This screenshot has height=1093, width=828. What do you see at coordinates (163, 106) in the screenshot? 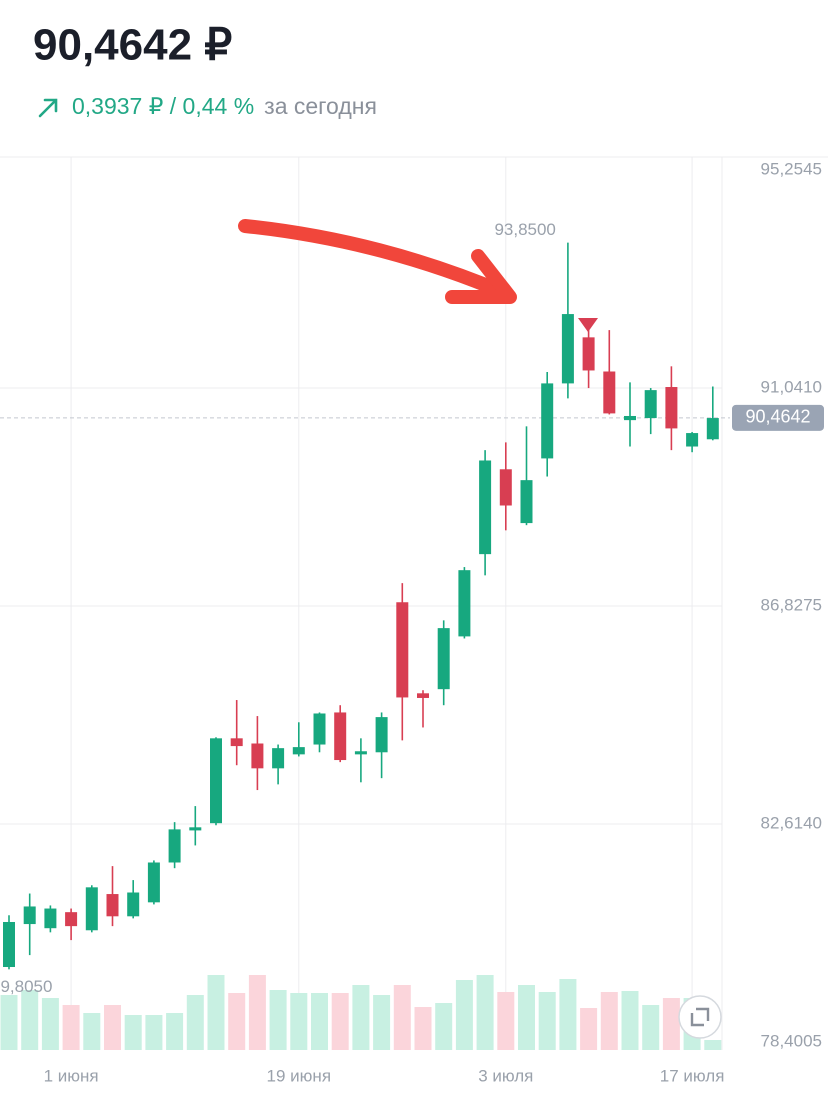
I see `change: 0,3937 ₽ / 0,44 %` at bounding box center [163, 106].